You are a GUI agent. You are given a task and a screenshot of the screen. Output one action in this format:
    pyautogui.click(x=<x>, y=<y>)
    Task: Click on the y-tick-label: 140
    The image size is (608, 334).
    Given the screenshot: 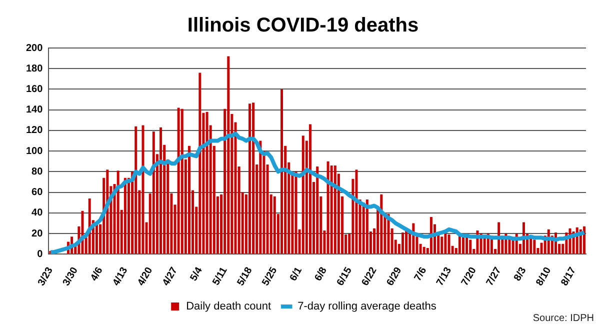 What is the action you would take?
    pyautogui.click(x=35, y=110)
    